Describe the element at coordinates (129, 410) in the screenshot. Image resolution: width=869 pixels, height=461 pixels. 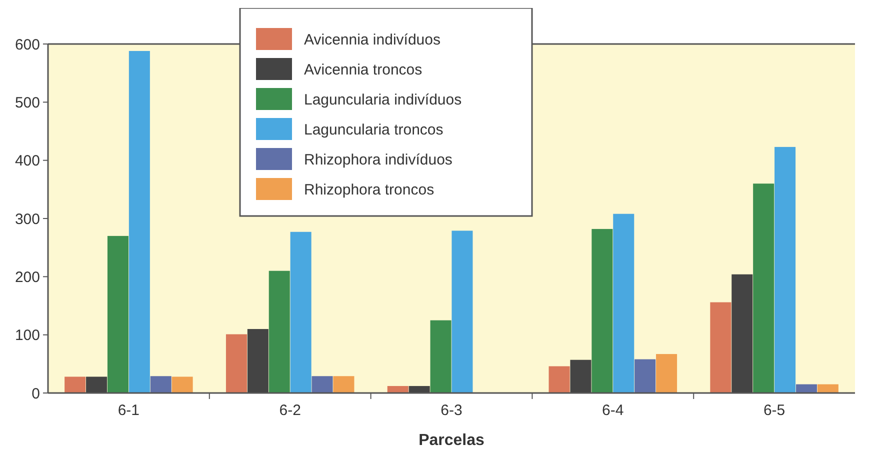
I see `x-tick-label: 6-1` at that location.